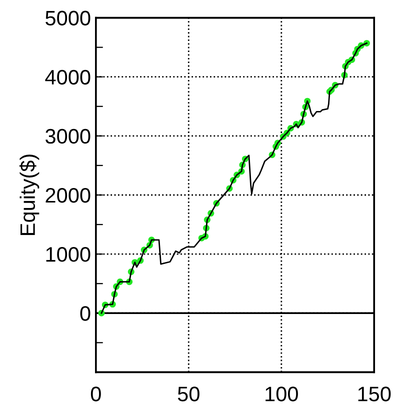 This screenshot has width=398, height=414. I want to click on y-tick-label: 0, so click(85, 313).